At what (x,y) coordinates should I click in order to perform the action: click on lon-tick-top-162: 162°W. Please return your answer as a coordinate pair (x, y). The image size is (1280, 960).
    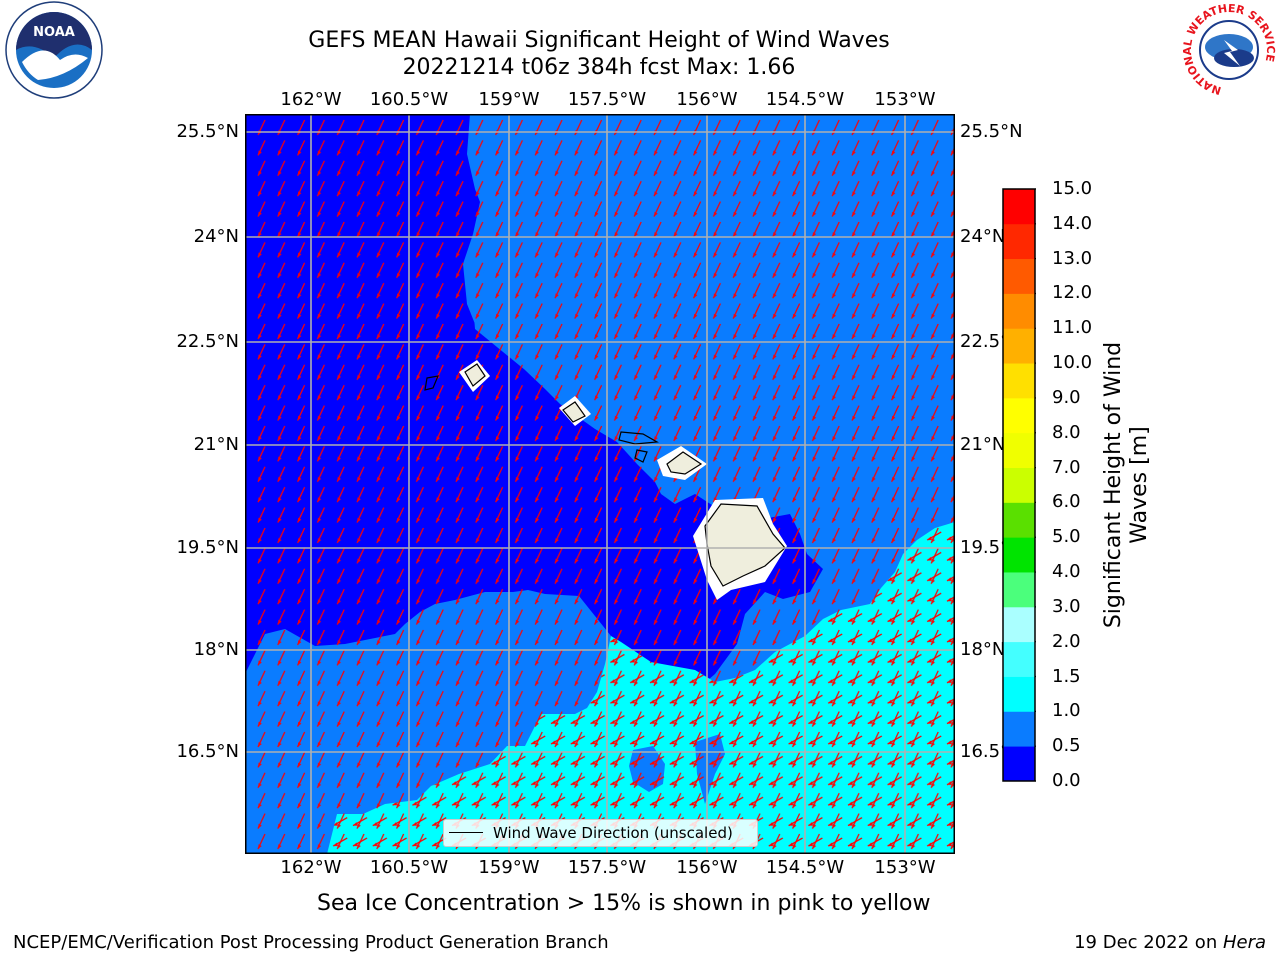
    Looking at the image, I should click on (311, 99).